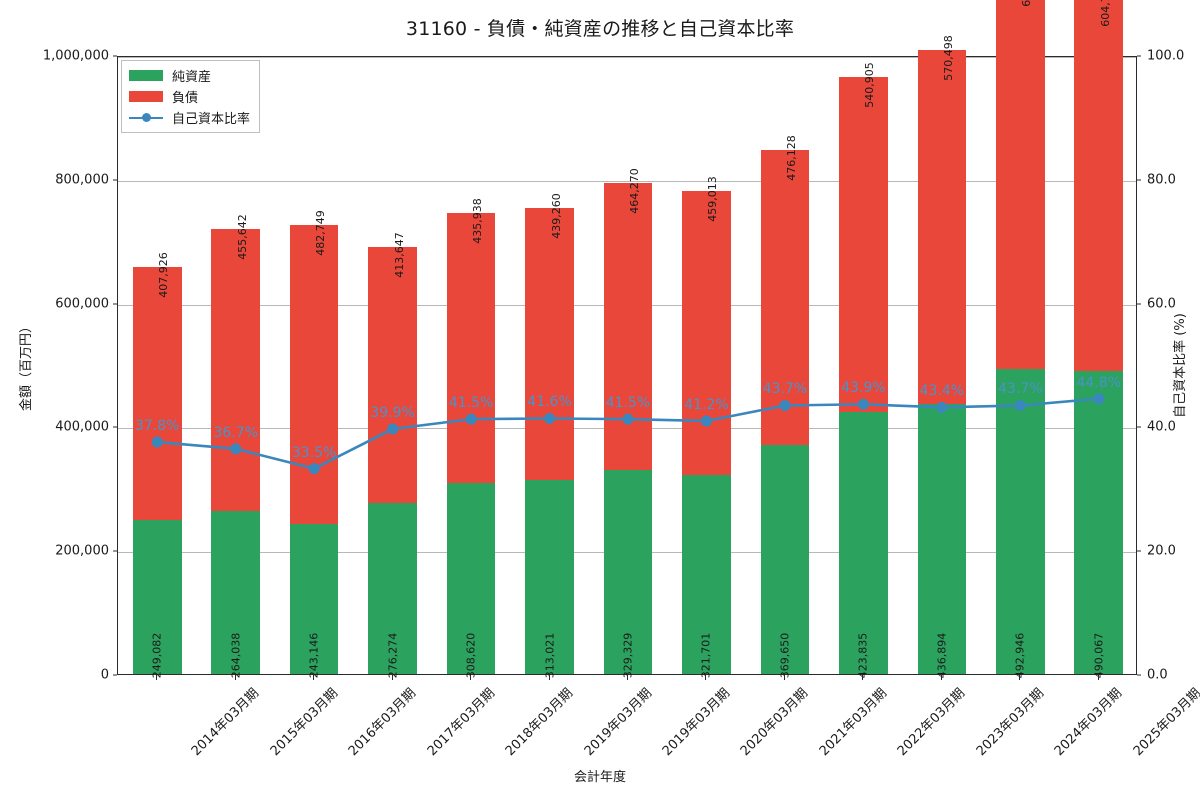 Image resolution: width=1200 pixels, height=800 pixels. I want to click on chart-legend: 純資産 負債 自己資本比率, so click(191, 96).